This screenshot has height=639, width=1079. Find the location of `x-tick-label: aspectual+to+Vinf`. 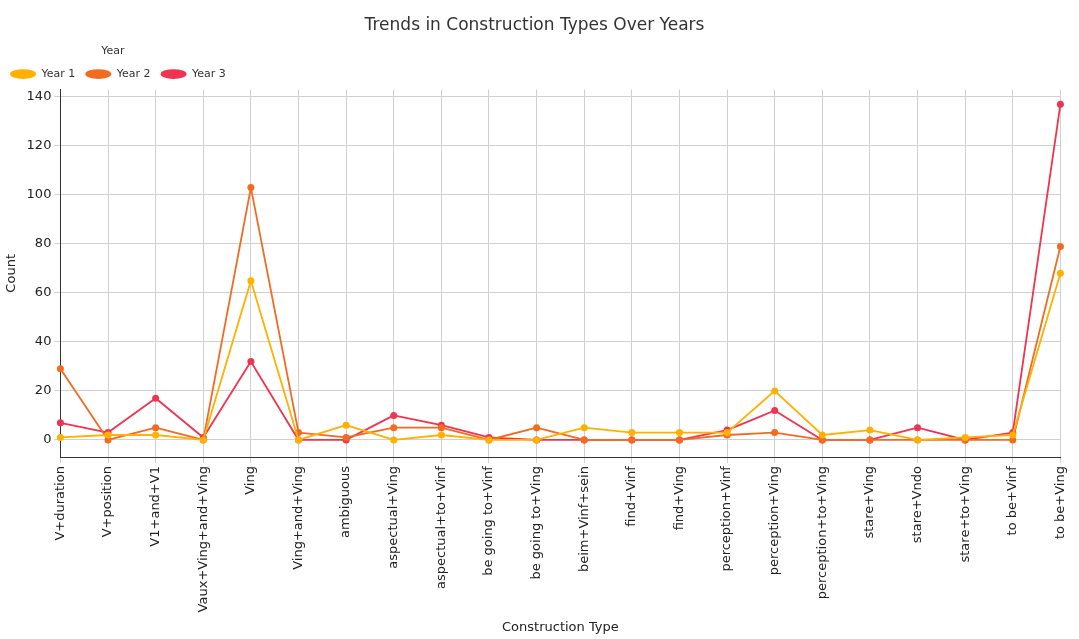

x-tick-label: aspectual+to+Vinf is located at coordinates (440, 527).